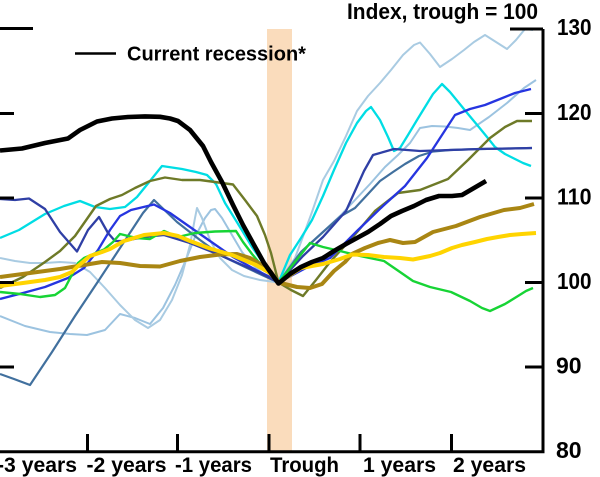 The image size is (600, 477). I want to click on svg-text: 130, so click(574, 27).